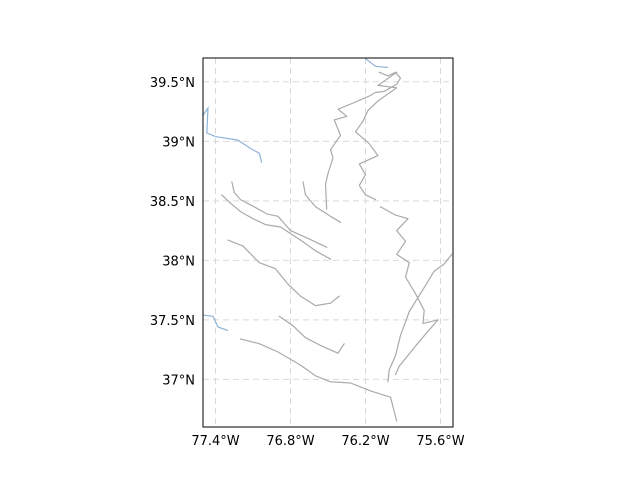 This screenshot has height=480, width=640. Describe the element at coordinates (290, 441) in the screenshot. I see `lon-tick-label: 76.8°W` at that location.